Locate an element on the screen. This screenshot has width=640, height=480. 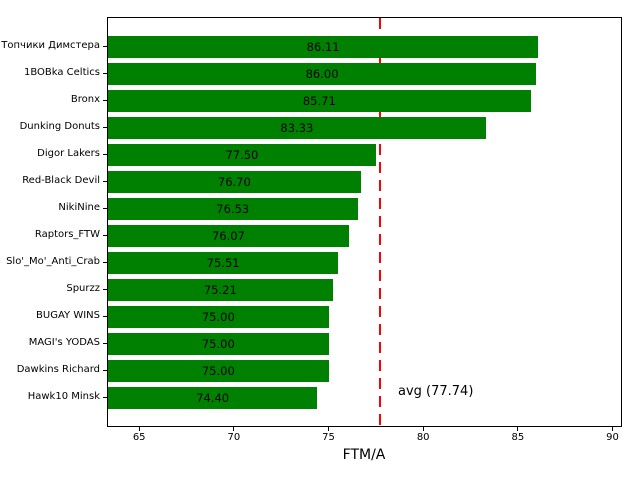
bar: 83.33 is located at coordinates (297, 128).